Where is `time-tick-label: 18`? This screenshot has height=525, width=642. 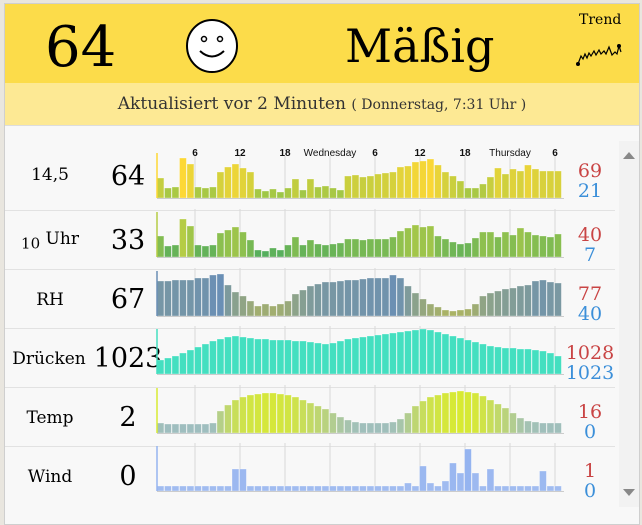
time-tick-label: 18 is located at coordinates (465, 153).